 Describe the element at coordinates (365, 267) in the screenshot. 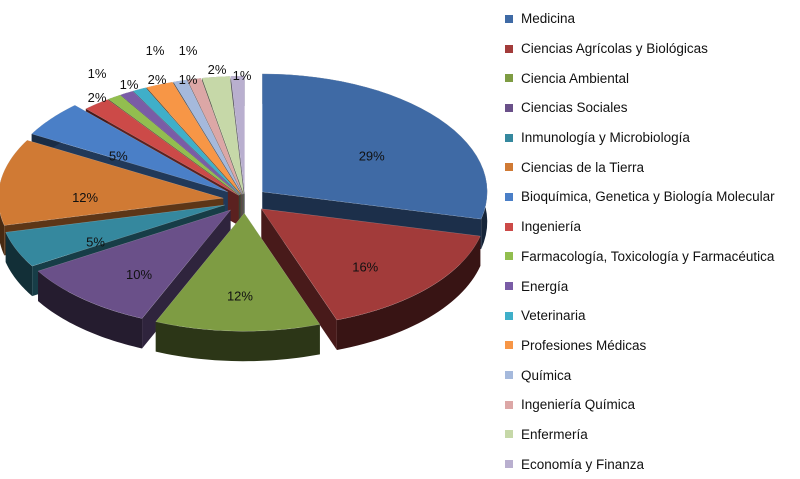

I see `data-label: 16%` at that location.